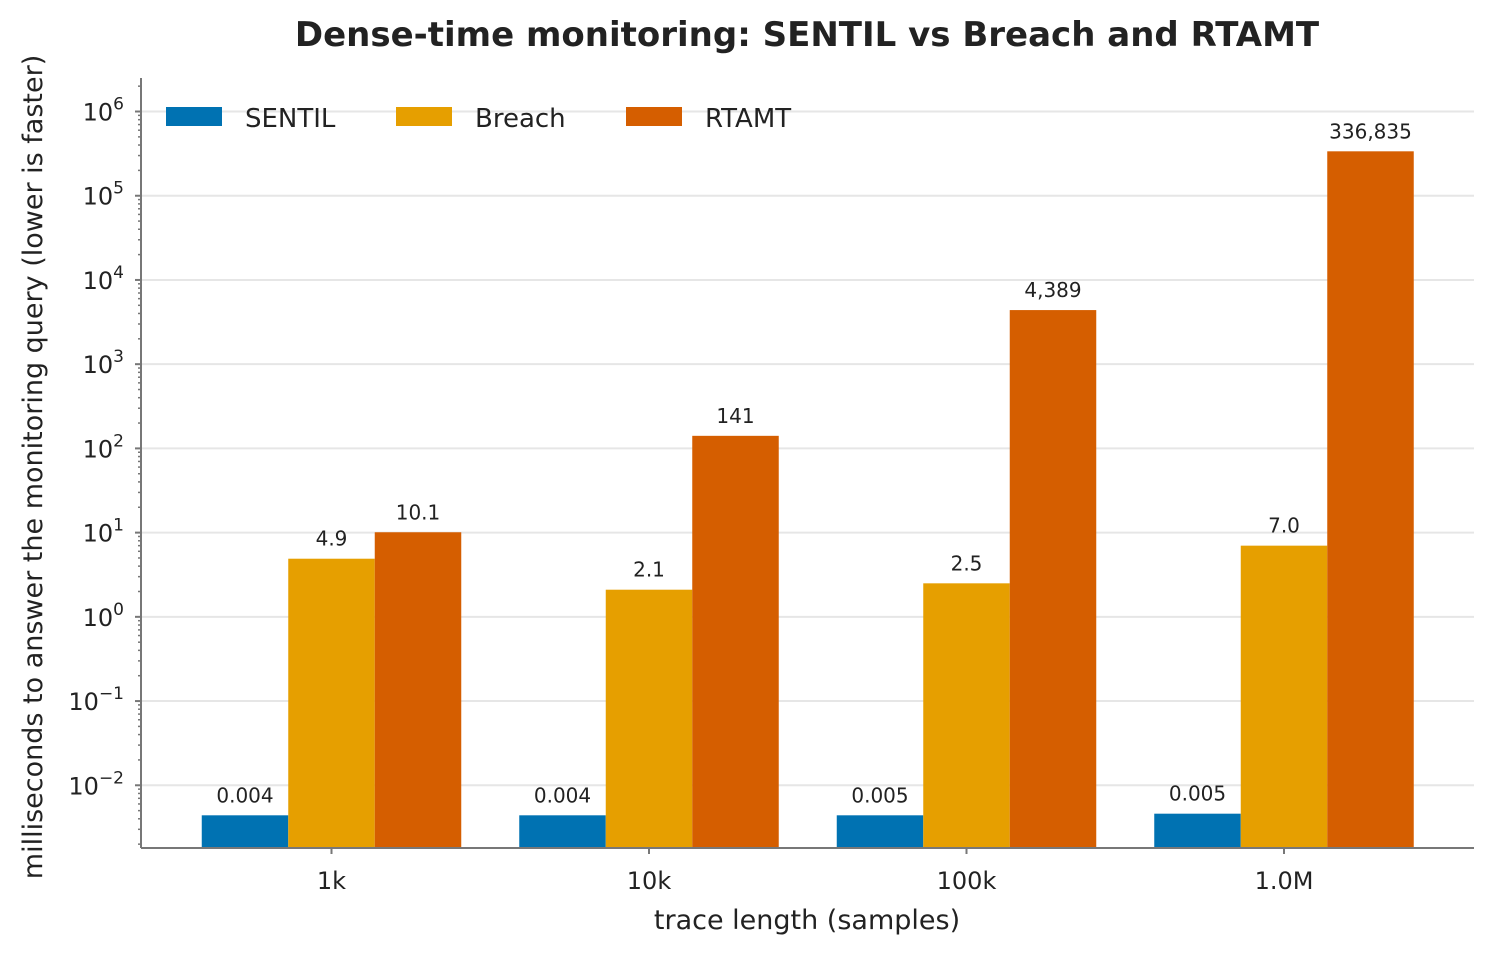  What do you see at coordinates (967, 563) in the screenshot?
I see `data-label: 2.5` at bounding box center [967, 563].